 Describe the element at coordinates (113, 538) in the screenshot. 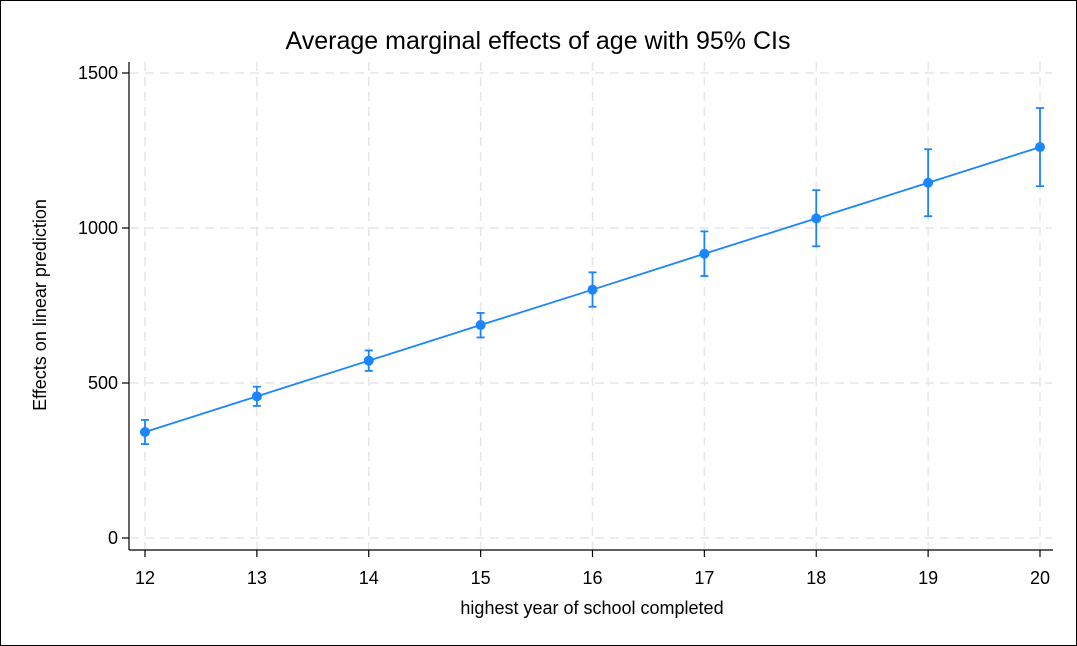

I see `y-tick-label-0: 0` at that location.